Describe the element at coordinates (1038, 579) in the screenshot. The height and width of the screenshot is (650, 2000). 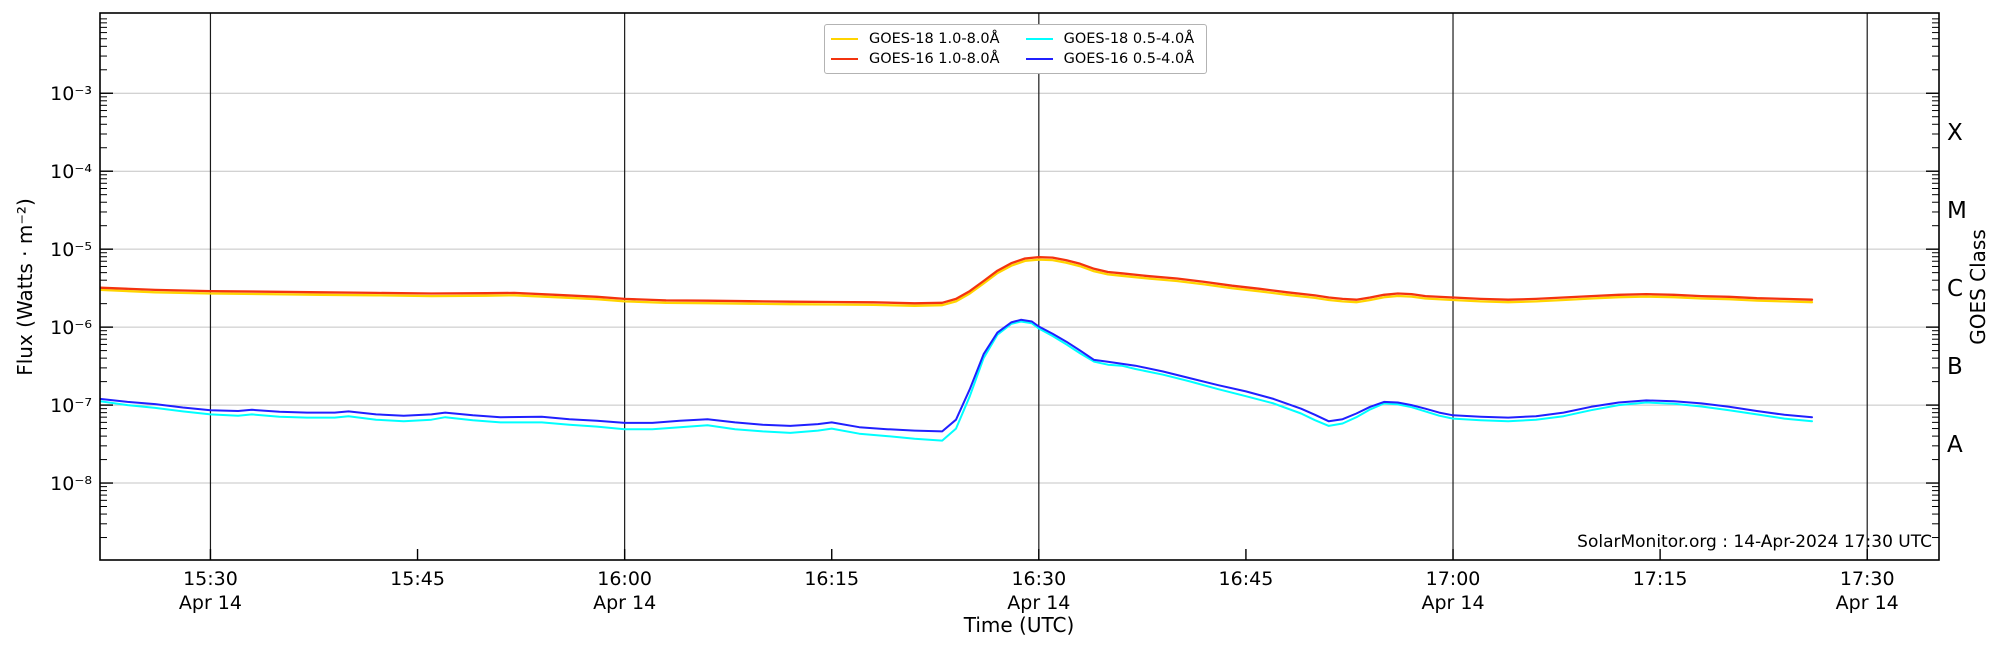
I see `svg-text: 16:30` at that location.